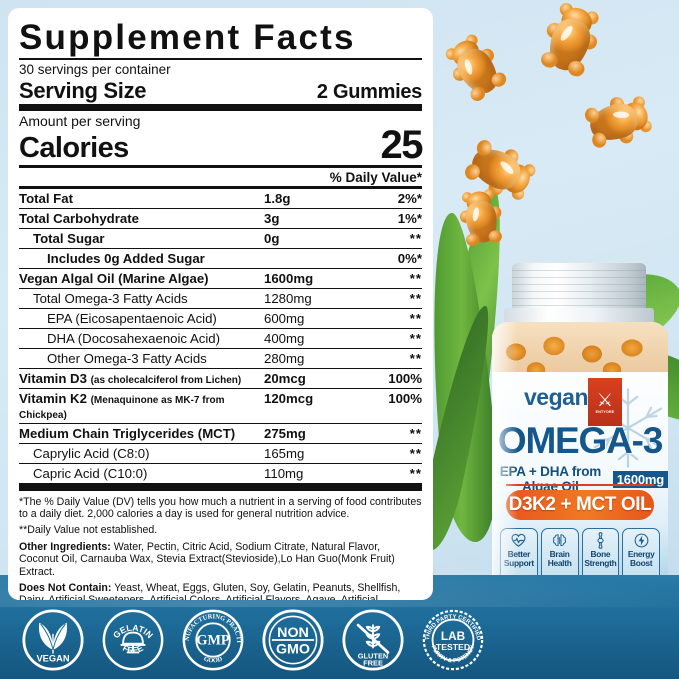  Describe the element at coordinates (310, 378) in the screenshot. I see `nutrient-amount: 20mcg` at that location.